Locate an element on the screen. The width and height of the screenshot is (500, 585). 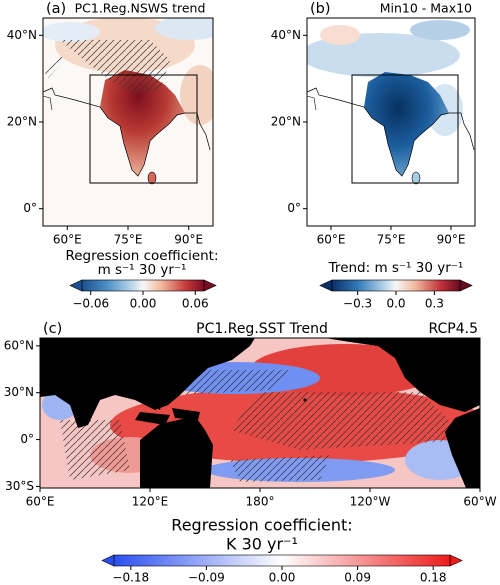
scenario: RCP4.5 is located at coordinates (453, 329).